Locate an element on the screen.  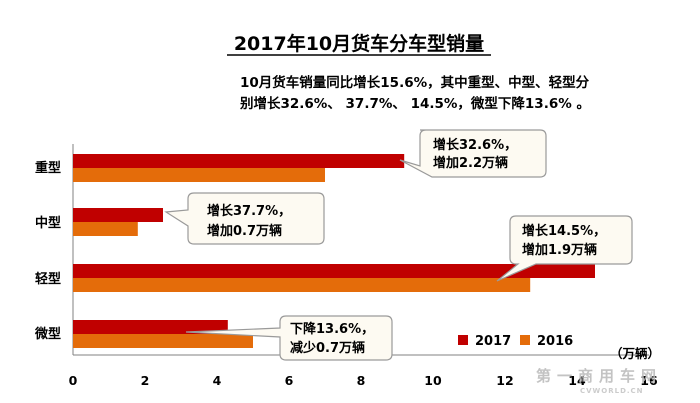
x-tick-labels: 0 2 4 6 8 10 12 14 16 is located at coordinates (363, 380).